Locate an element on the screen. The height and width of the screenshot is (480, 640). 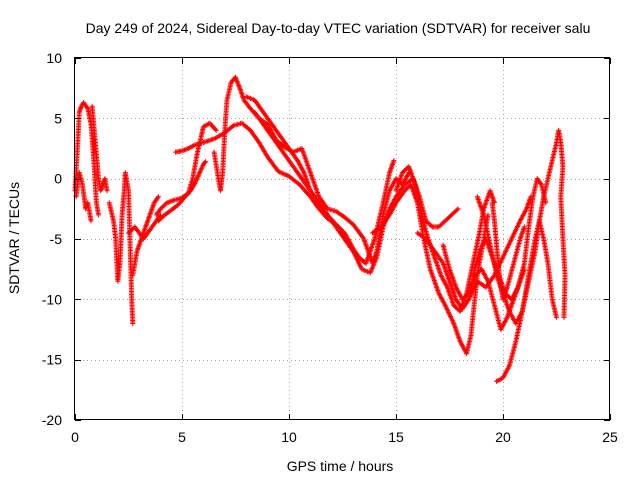
x-tick-label: 25 is located at coordinates (610, 437).